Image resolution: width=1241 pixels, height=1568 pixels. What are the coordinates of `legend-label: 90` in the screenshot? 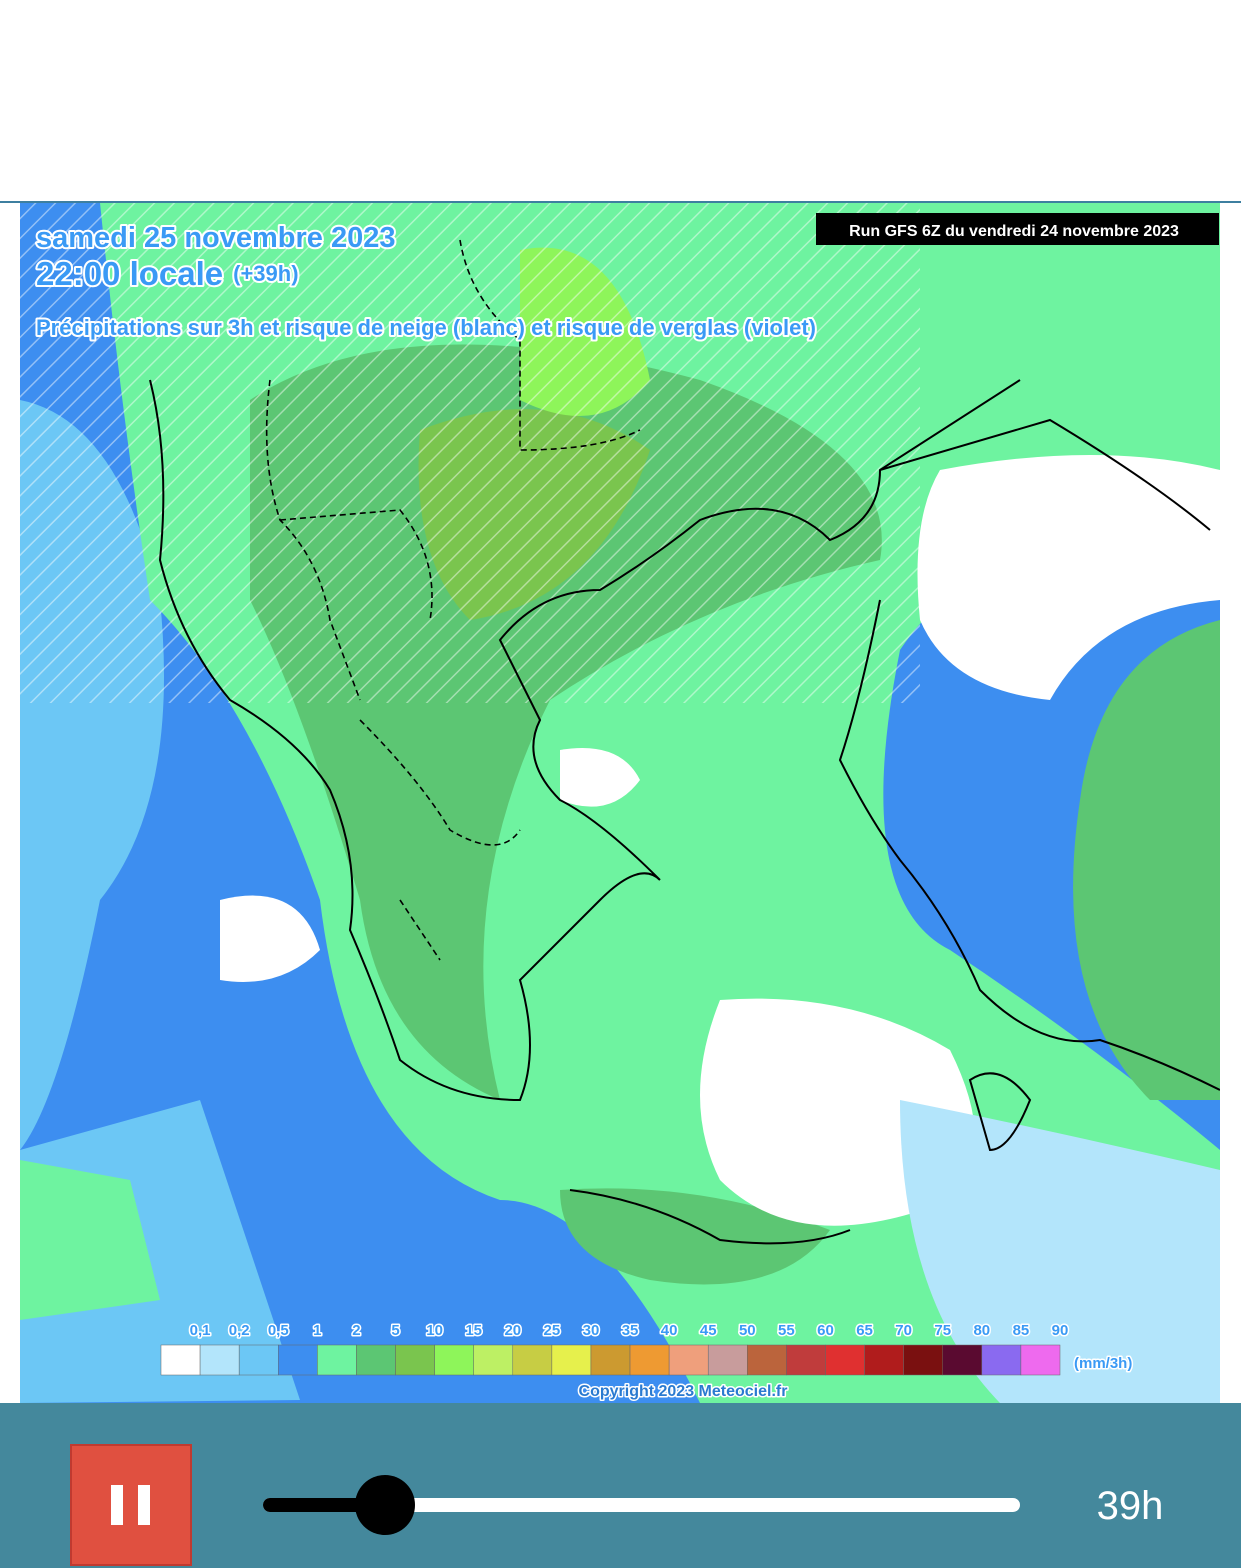 It's located at (1060, 1330).